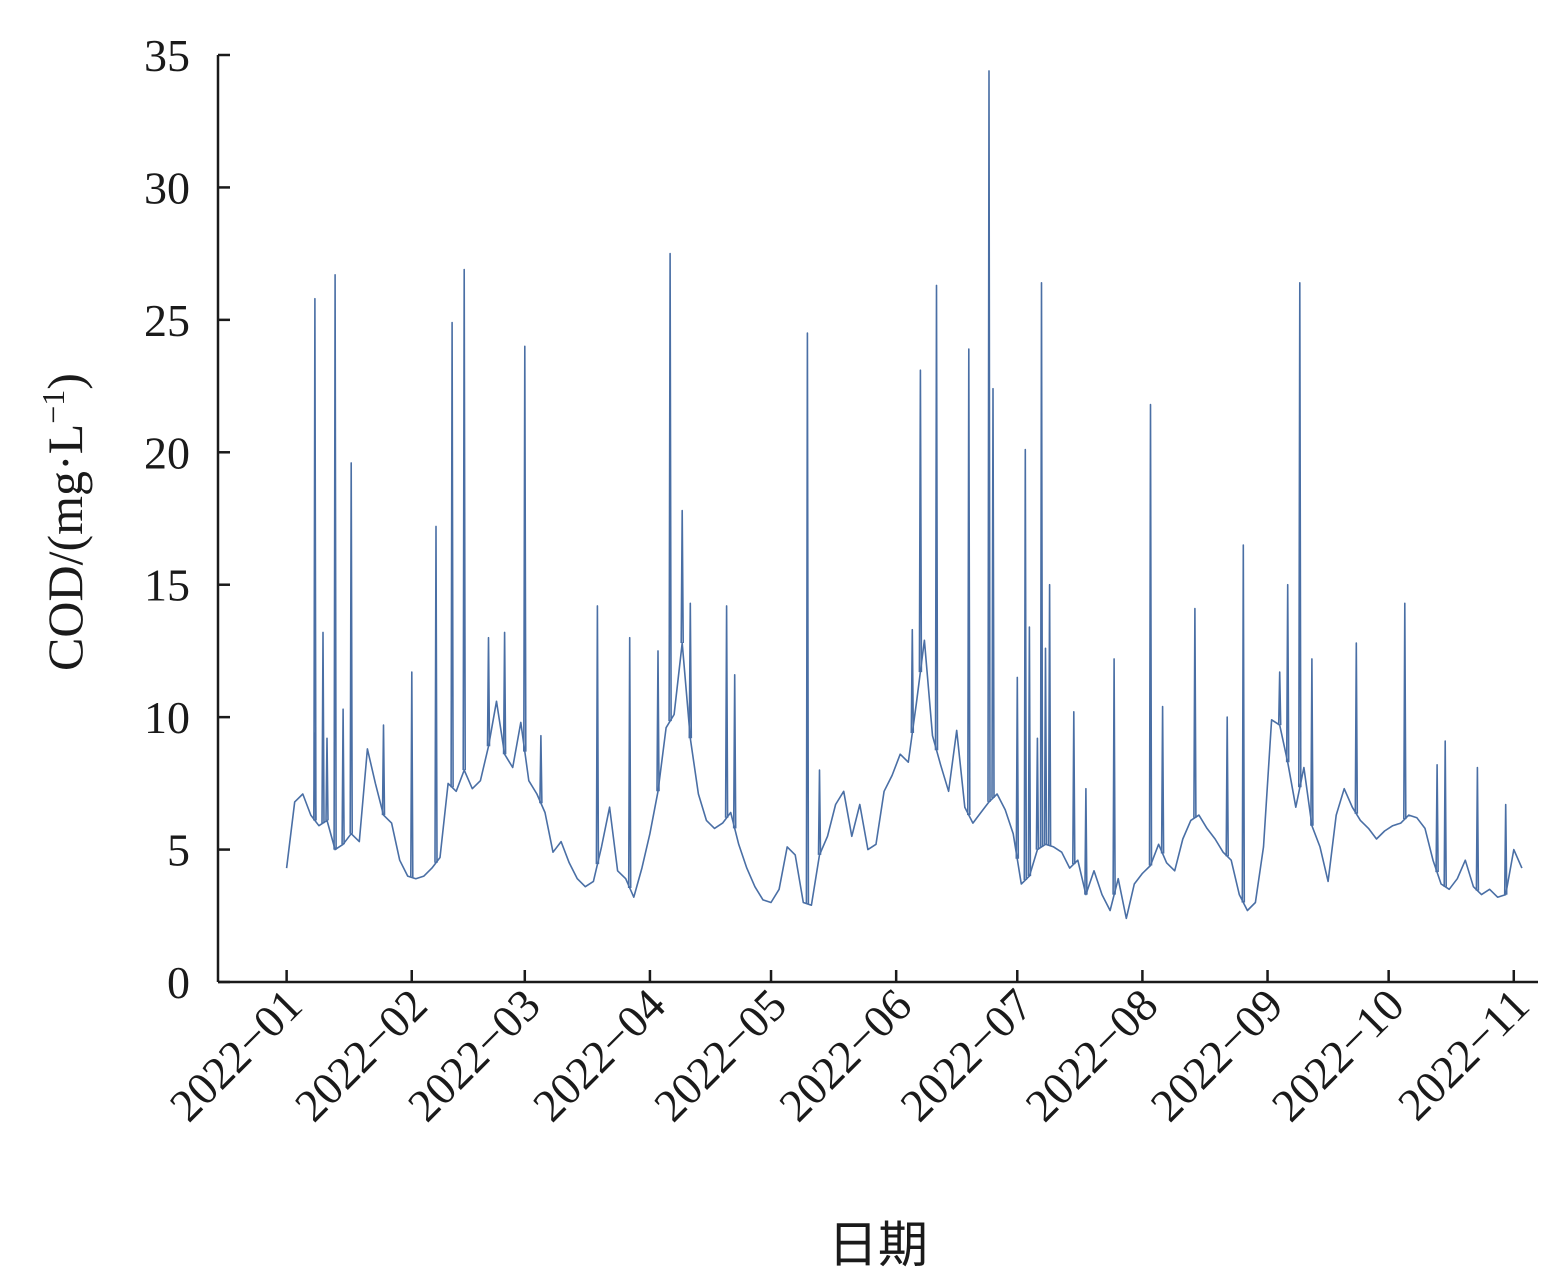  I want to click on y-tick-label: 0, so click(178, 982).